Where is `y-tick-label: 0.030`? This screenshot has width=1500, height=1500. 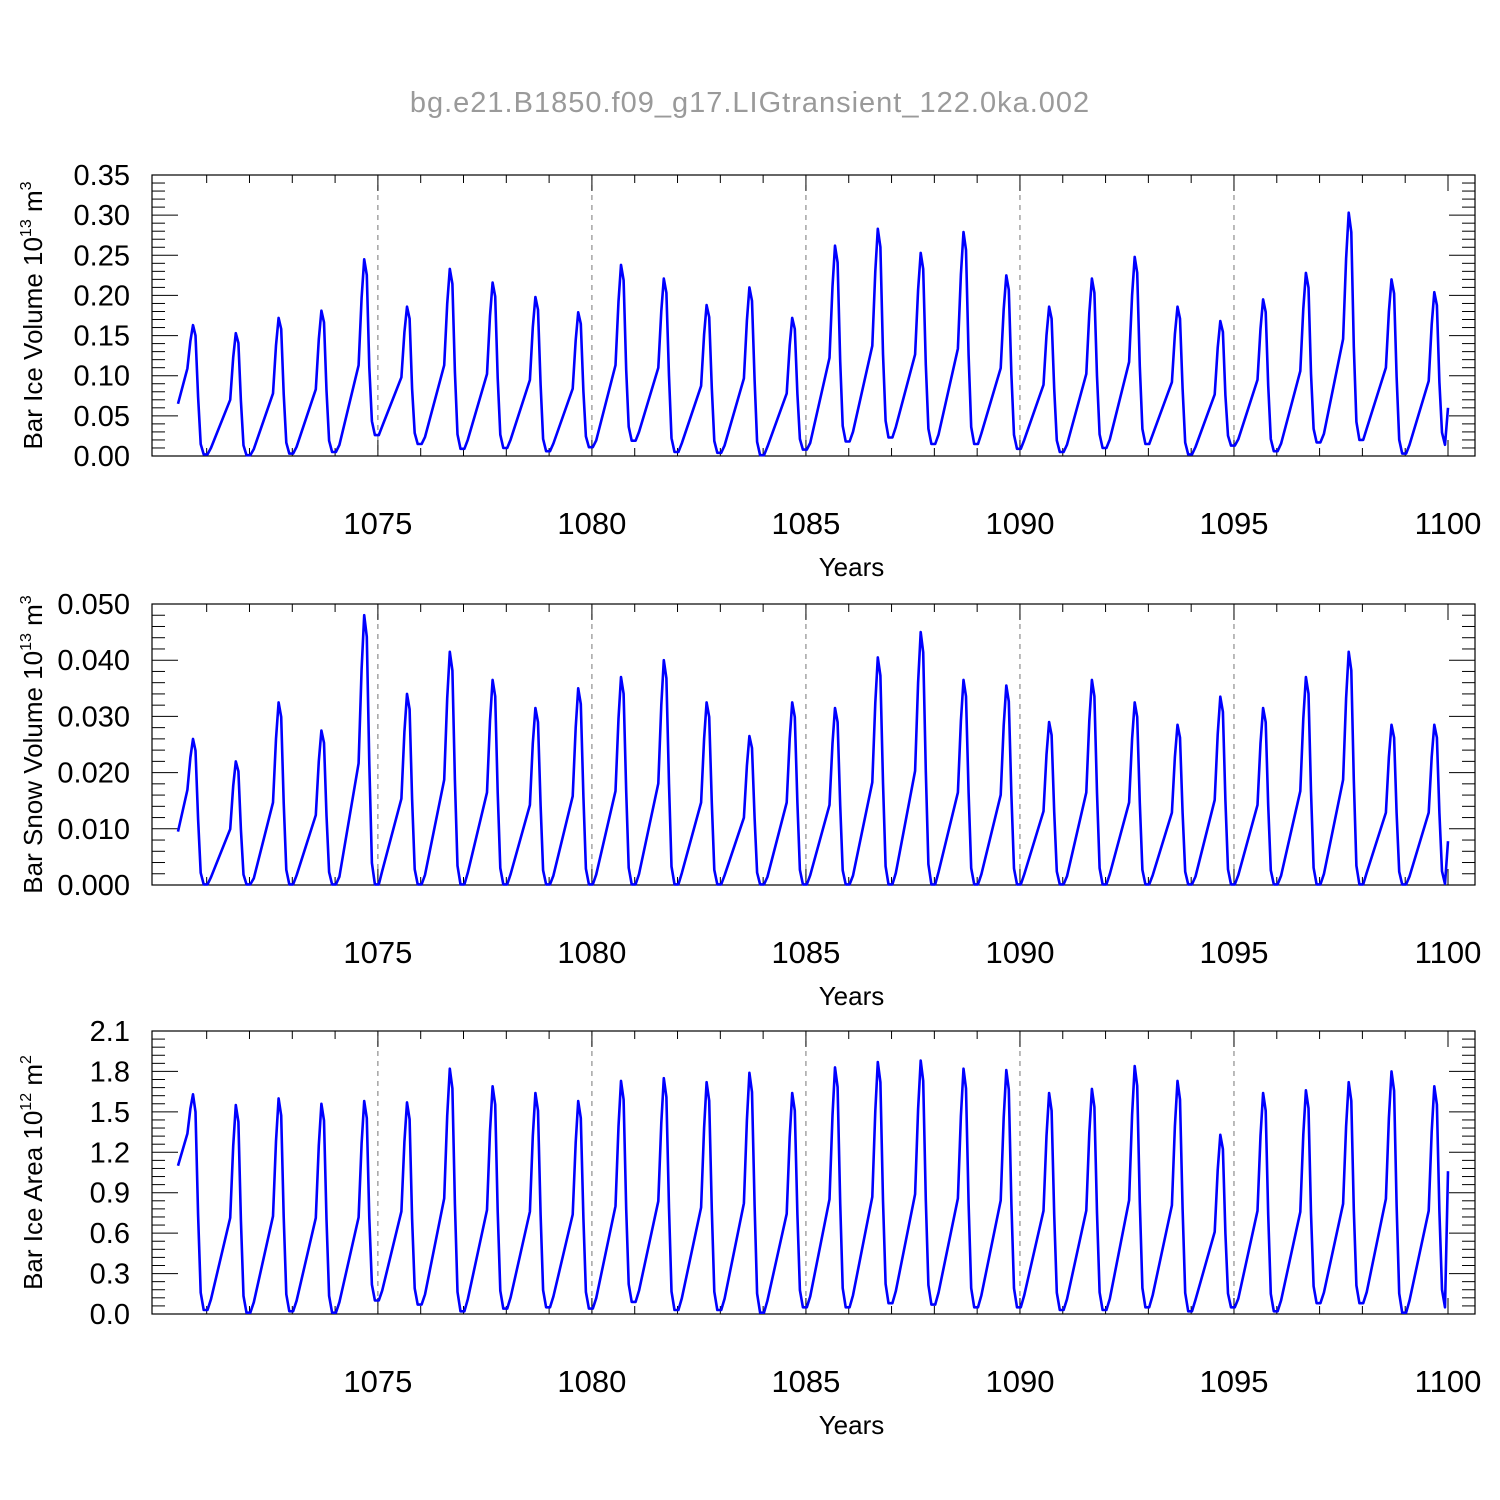
y-tick-label: 0.030 is located at coordinates (93, 717).